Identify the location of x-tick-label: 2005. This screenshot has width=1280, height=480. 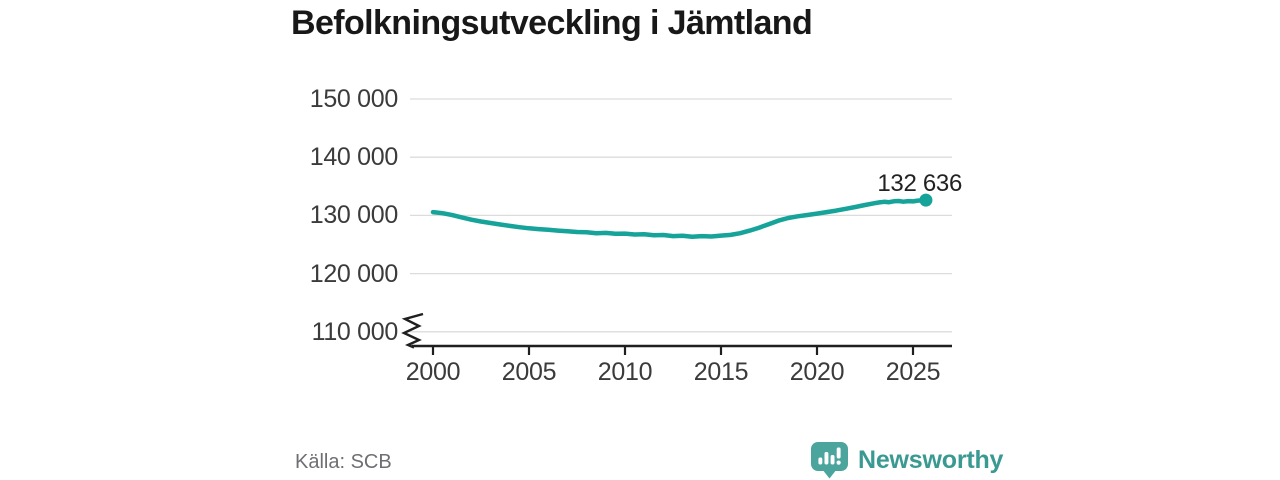
(529, 372).